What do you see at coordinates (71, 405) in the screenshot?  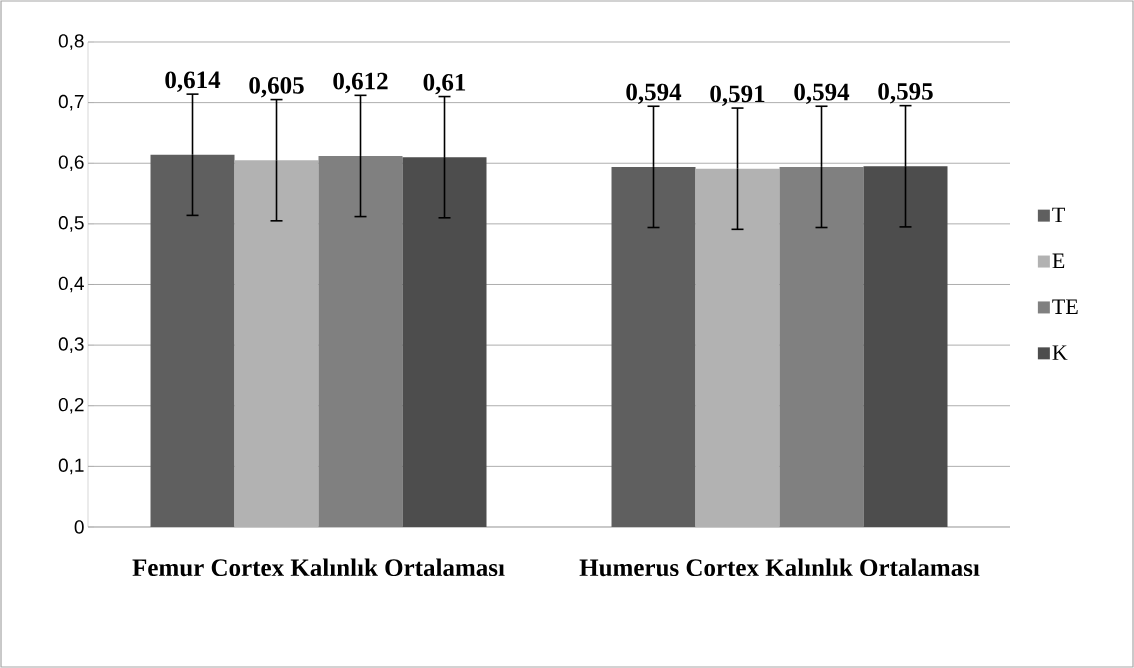 I see `y-tick-label: 0,2` at bounding box center [71, 405].